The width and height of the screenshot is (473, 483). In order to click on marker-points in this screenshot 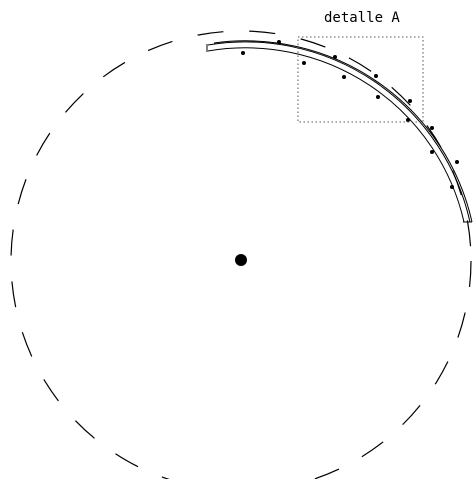, I will do `click(350, 114)`.